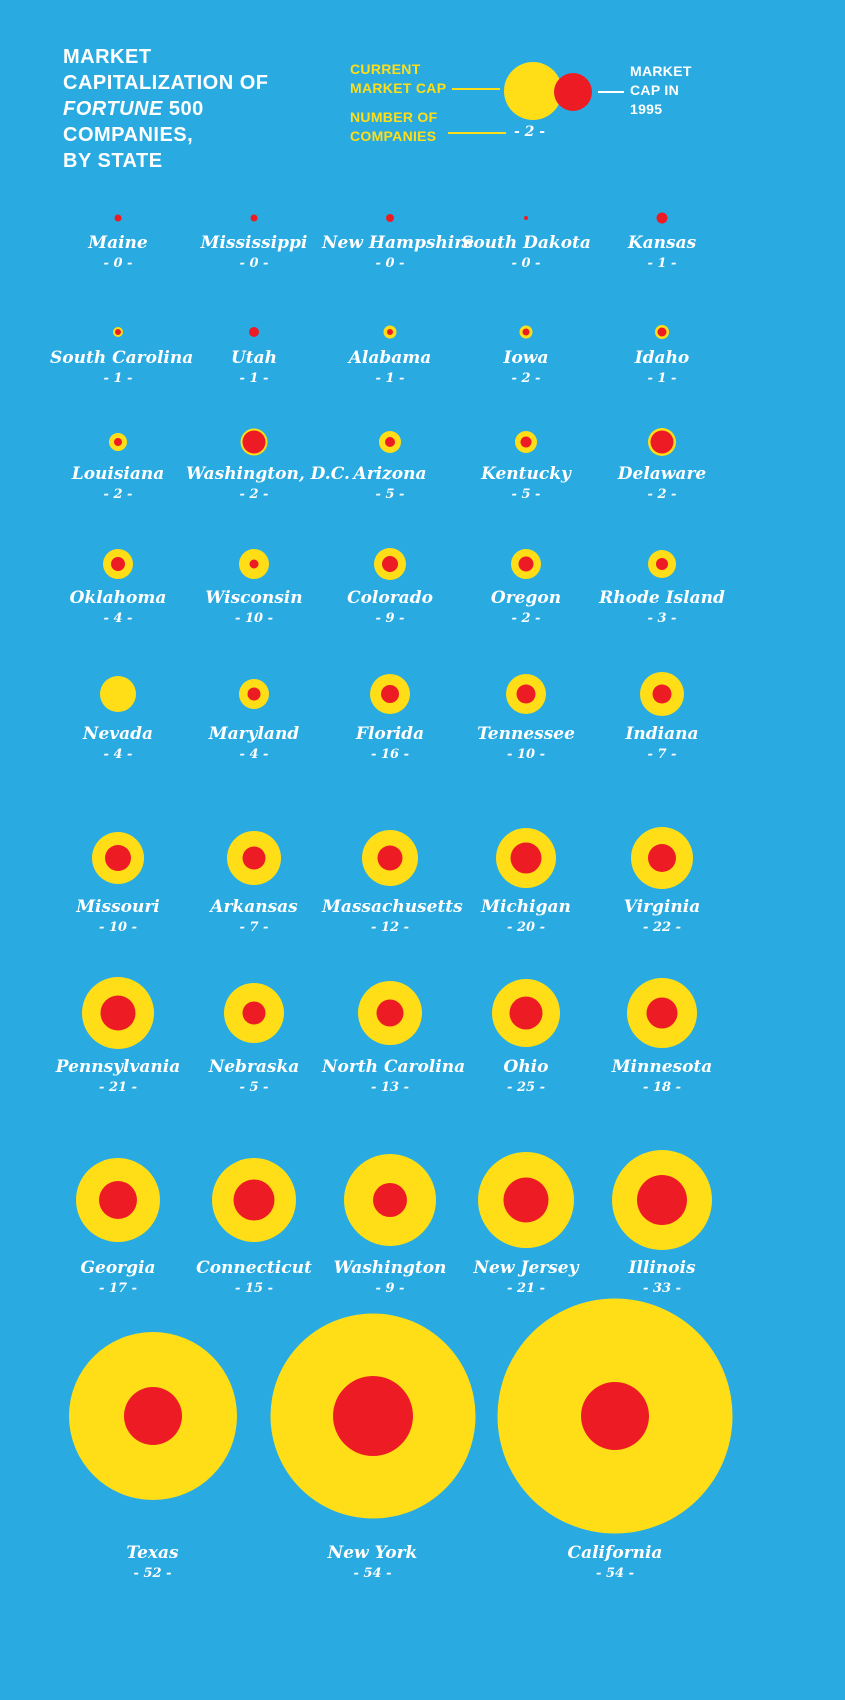 This screenshot has height=1700, width=845. Describe the element at coordinates (254, 263) in the screenshot. I see `company-count: - 0 -` at that location.